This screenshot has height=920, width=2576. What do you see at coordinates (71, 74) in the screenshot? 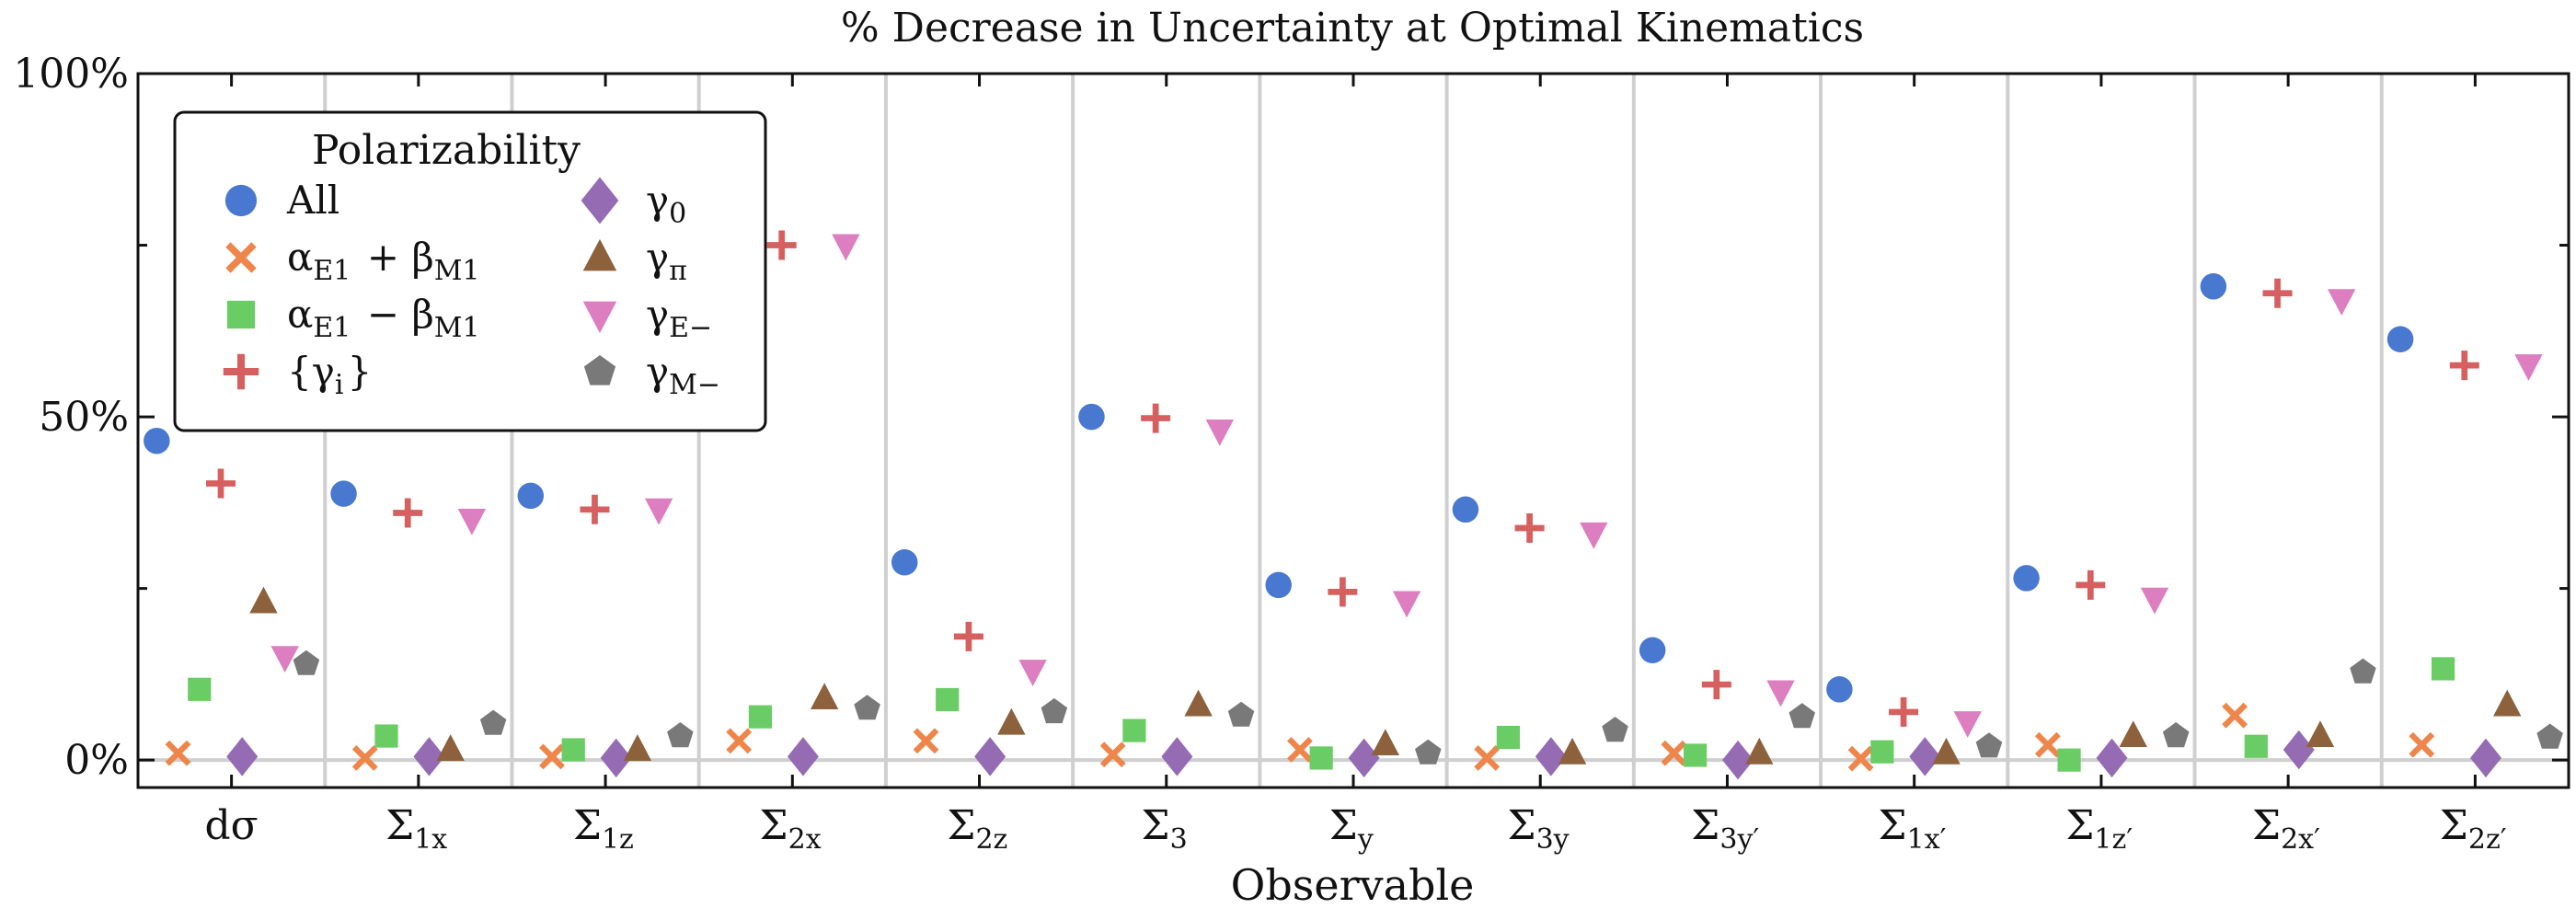
I see `y-tick-label: 100%` at bounding box center [71, 74].